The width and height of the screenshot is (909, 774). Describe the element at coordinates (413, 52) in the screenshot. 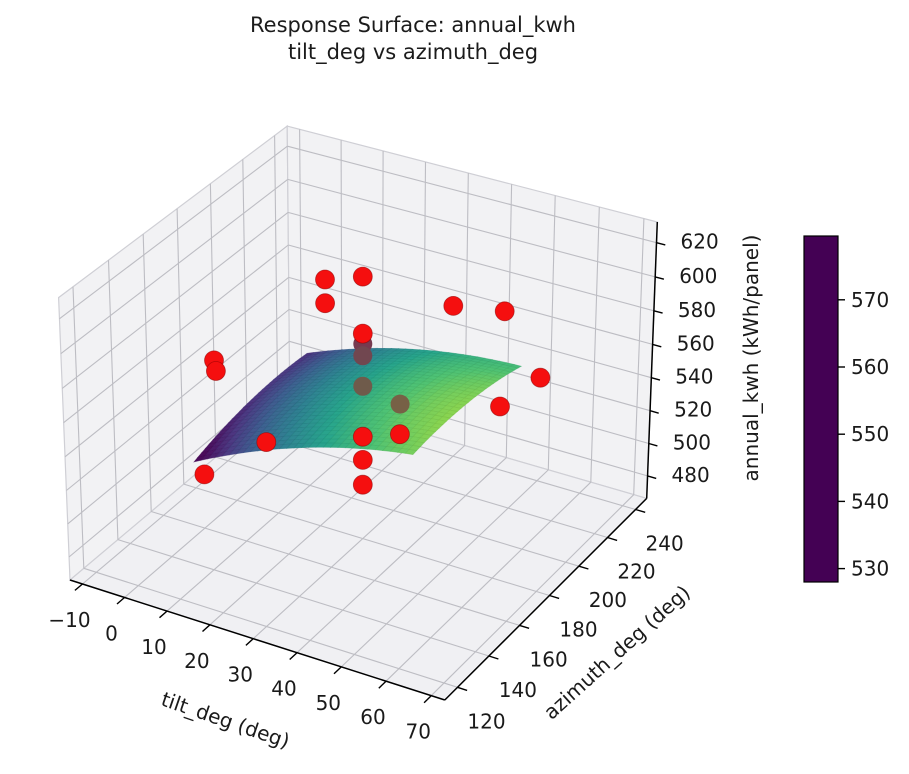

I see `chart-title-line2: tilt_deg vs azimuth_deg` at that location.